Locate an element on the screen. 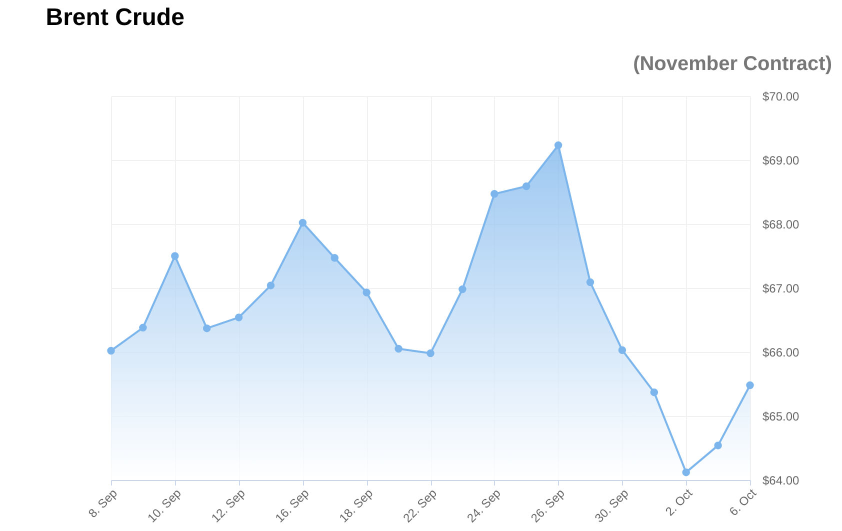 This screenshot has width=842, height=531. x-tick-label: 2. Oct is located at coordinates (679, 502).